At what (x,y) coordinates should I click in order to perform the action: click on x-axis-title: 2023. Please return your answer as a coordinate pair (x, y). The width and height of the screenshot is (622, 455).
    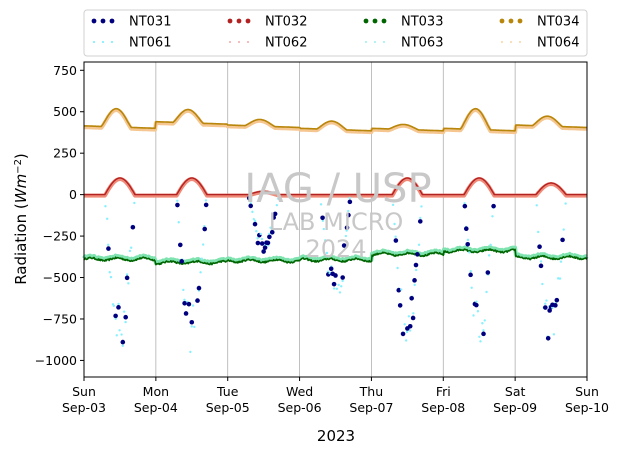
    Looking at the image, I should click on (336, 436).